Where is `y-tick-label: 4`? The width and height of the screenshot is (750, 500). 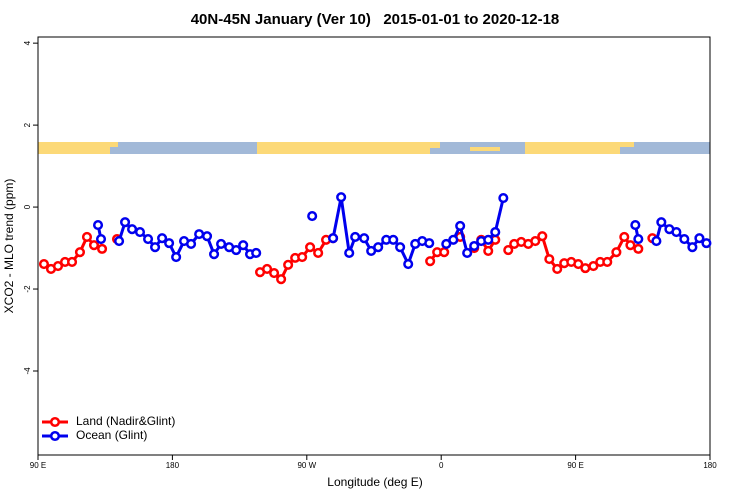
y-tick-label: 4 is located at coordinates (27, 42).